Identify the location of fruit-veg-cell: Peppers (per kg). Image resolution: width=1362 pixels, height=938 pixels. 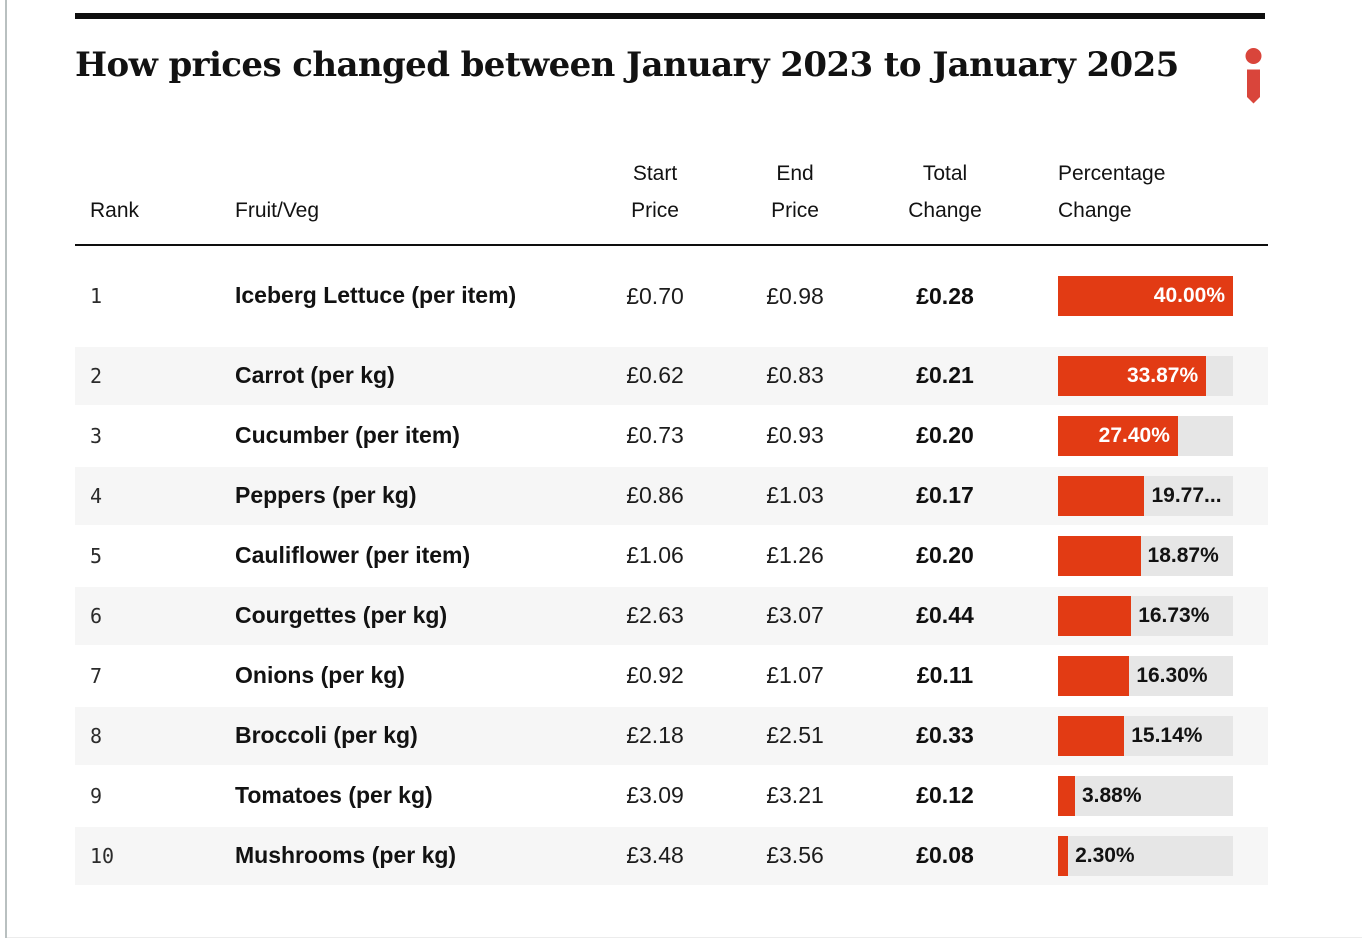
(326, 494).